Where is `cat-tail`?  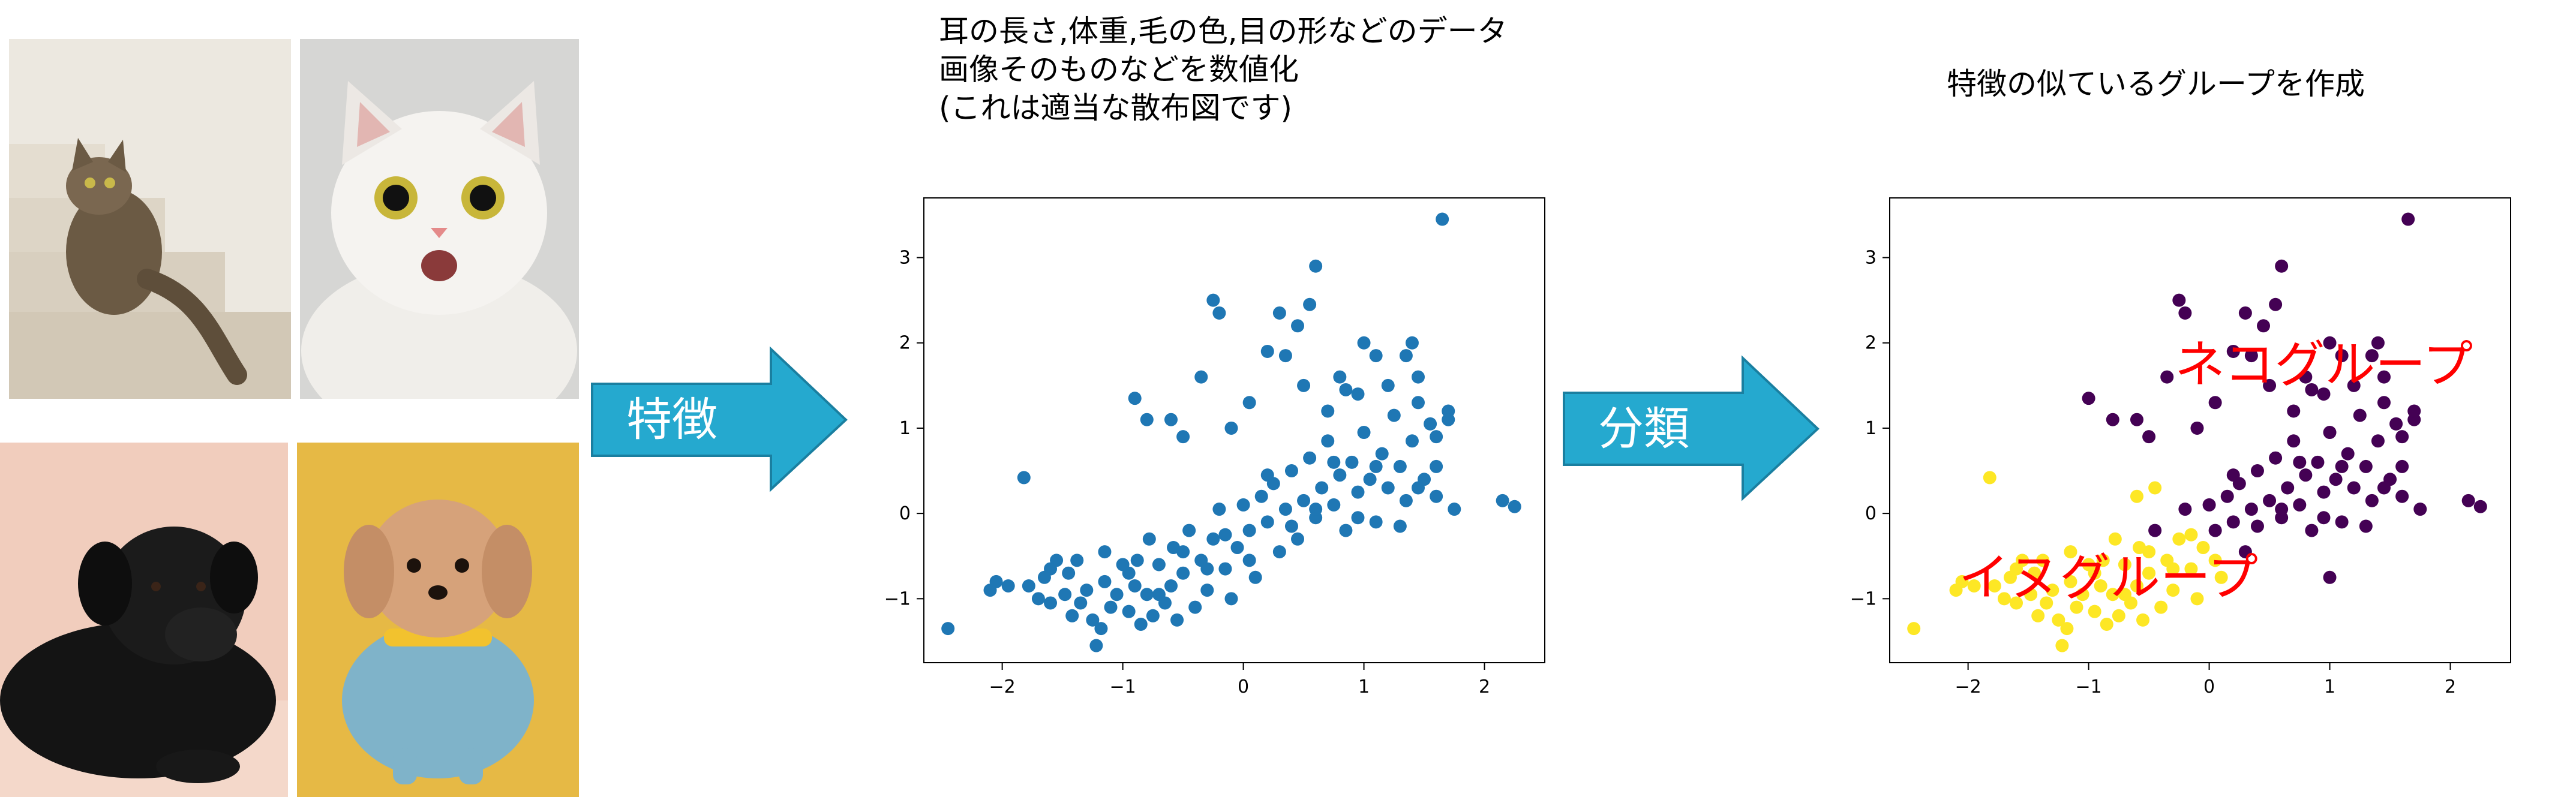
cat-tail is located at coordinates (192, 327).